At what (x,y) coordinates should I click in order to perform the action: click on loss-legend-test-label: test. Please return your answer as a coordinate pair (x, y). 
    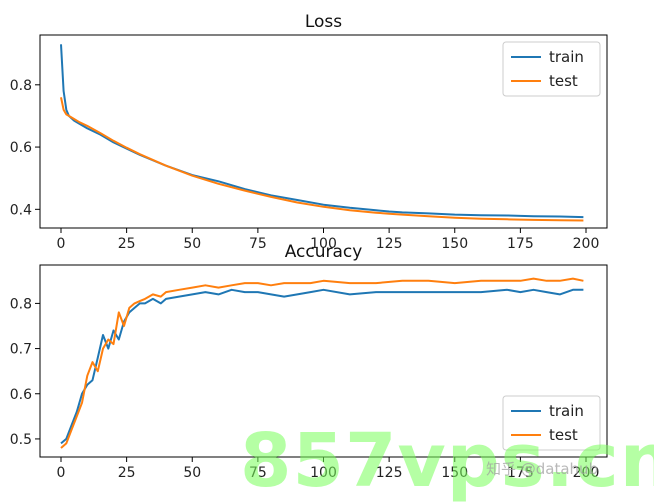
    Looking at the image, I should click on (563, 81).